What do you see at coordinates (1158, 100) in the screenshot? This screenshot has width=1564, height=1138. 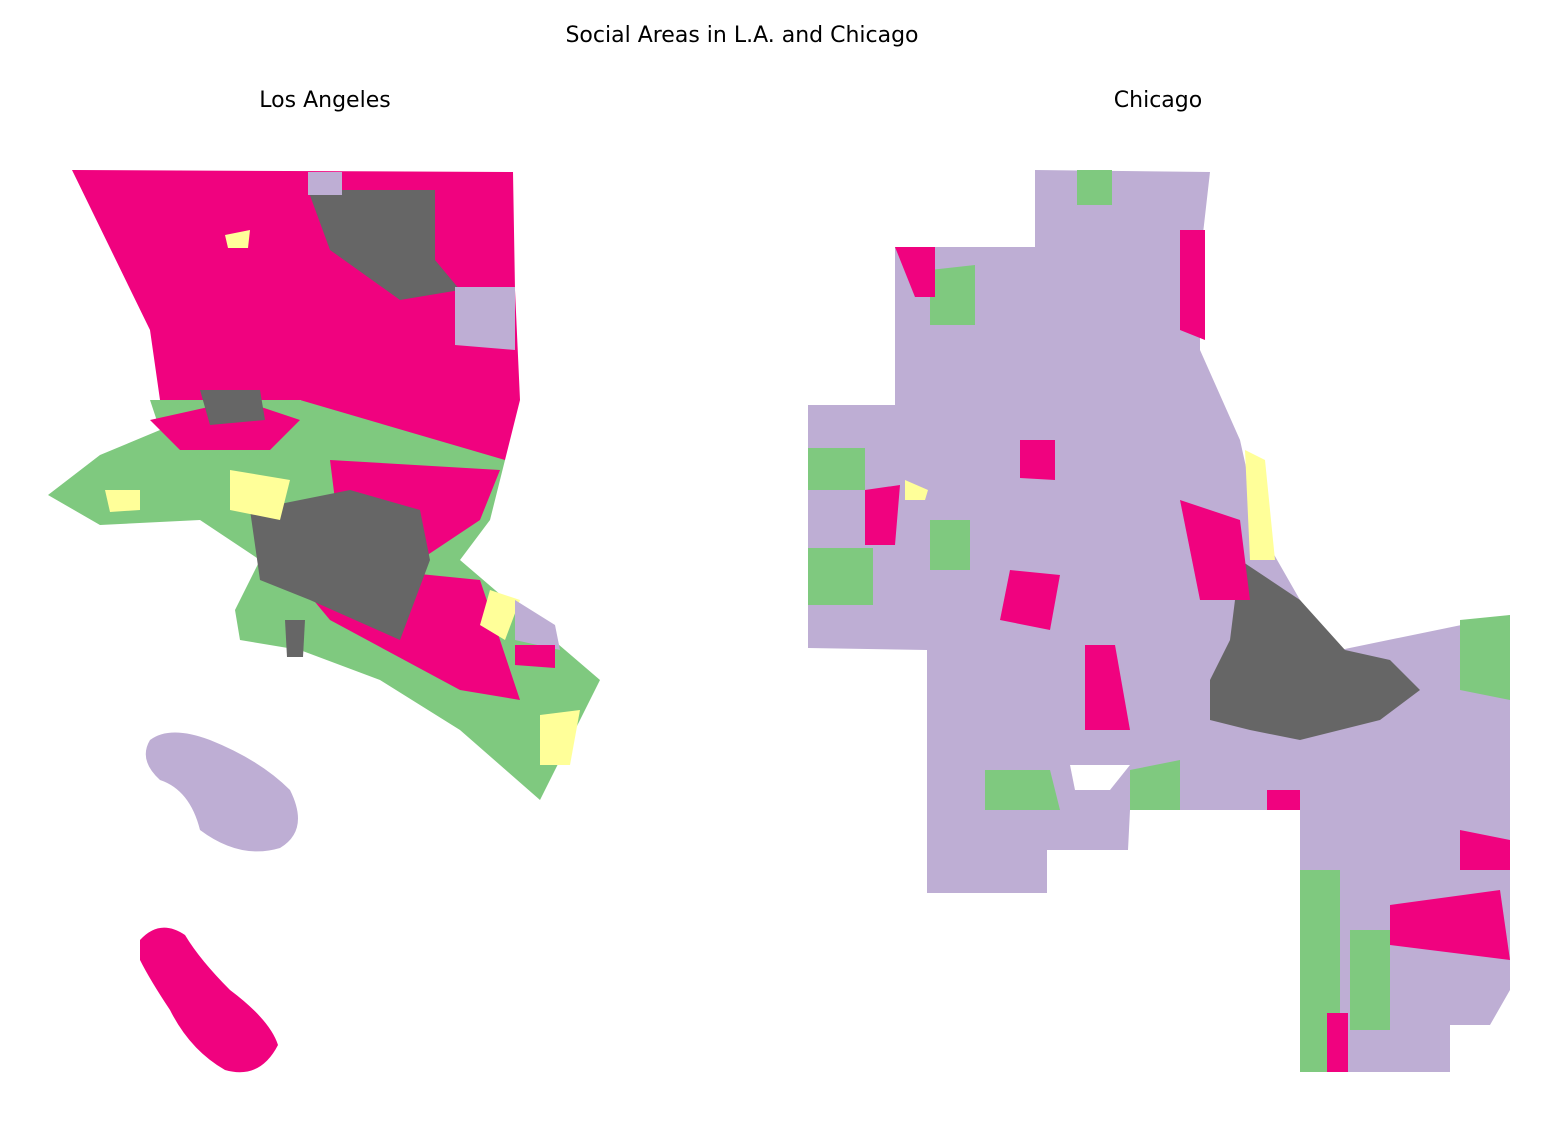 I see `map-title: Chicago` at bounding box center [1158, 100].